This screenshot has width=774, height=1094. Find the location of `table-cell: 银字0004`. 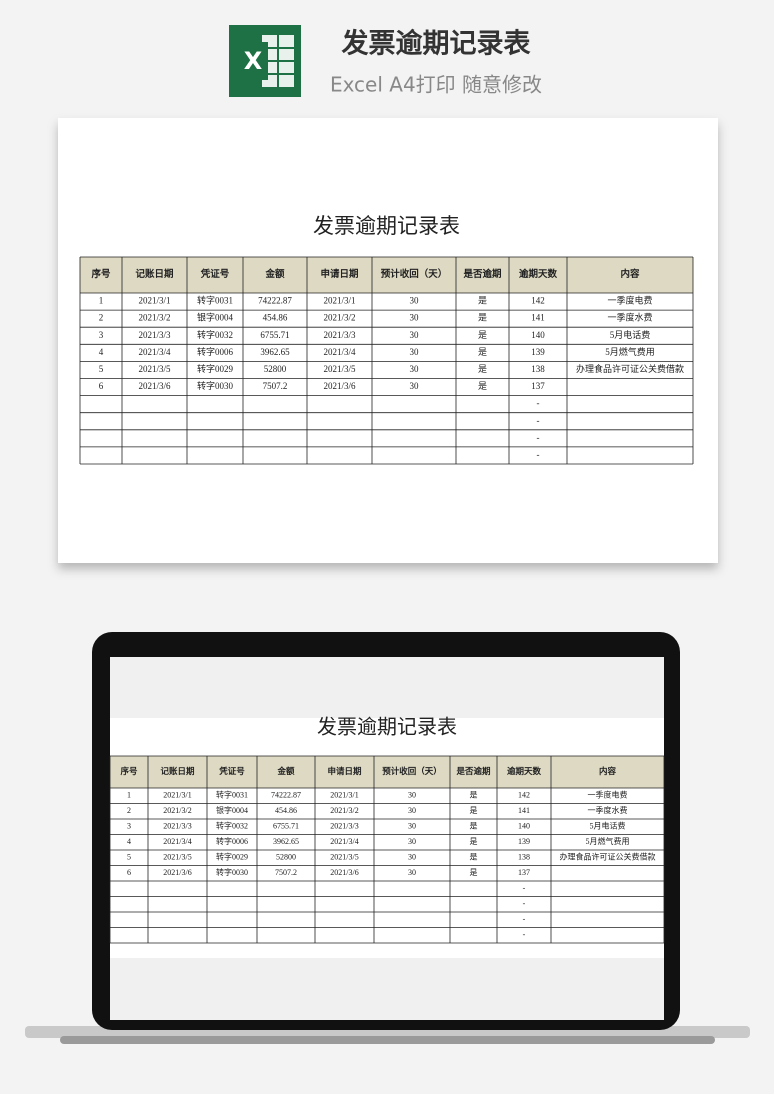

table-cell: 银字0004 is located at coordinates (215, 317).